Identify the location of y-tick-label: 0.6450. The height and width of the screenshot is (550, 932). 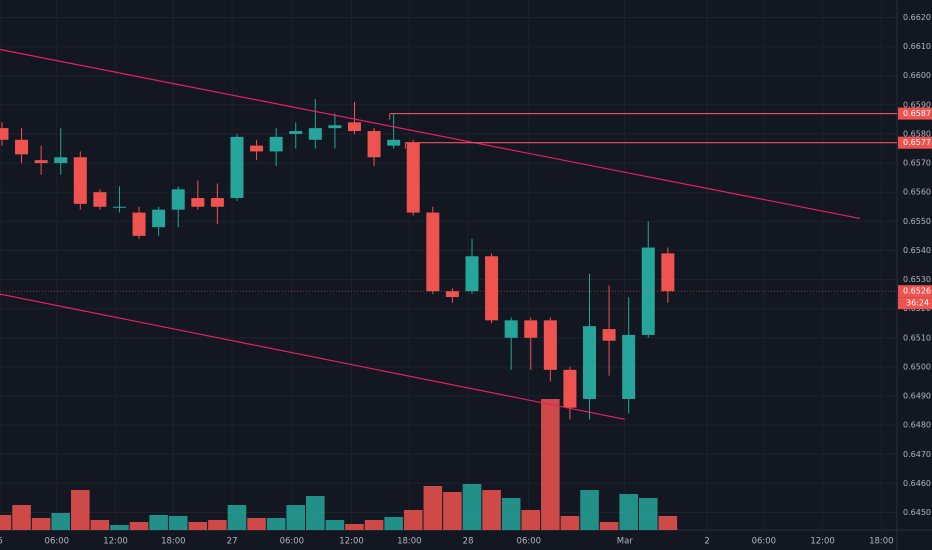
(917, 512).